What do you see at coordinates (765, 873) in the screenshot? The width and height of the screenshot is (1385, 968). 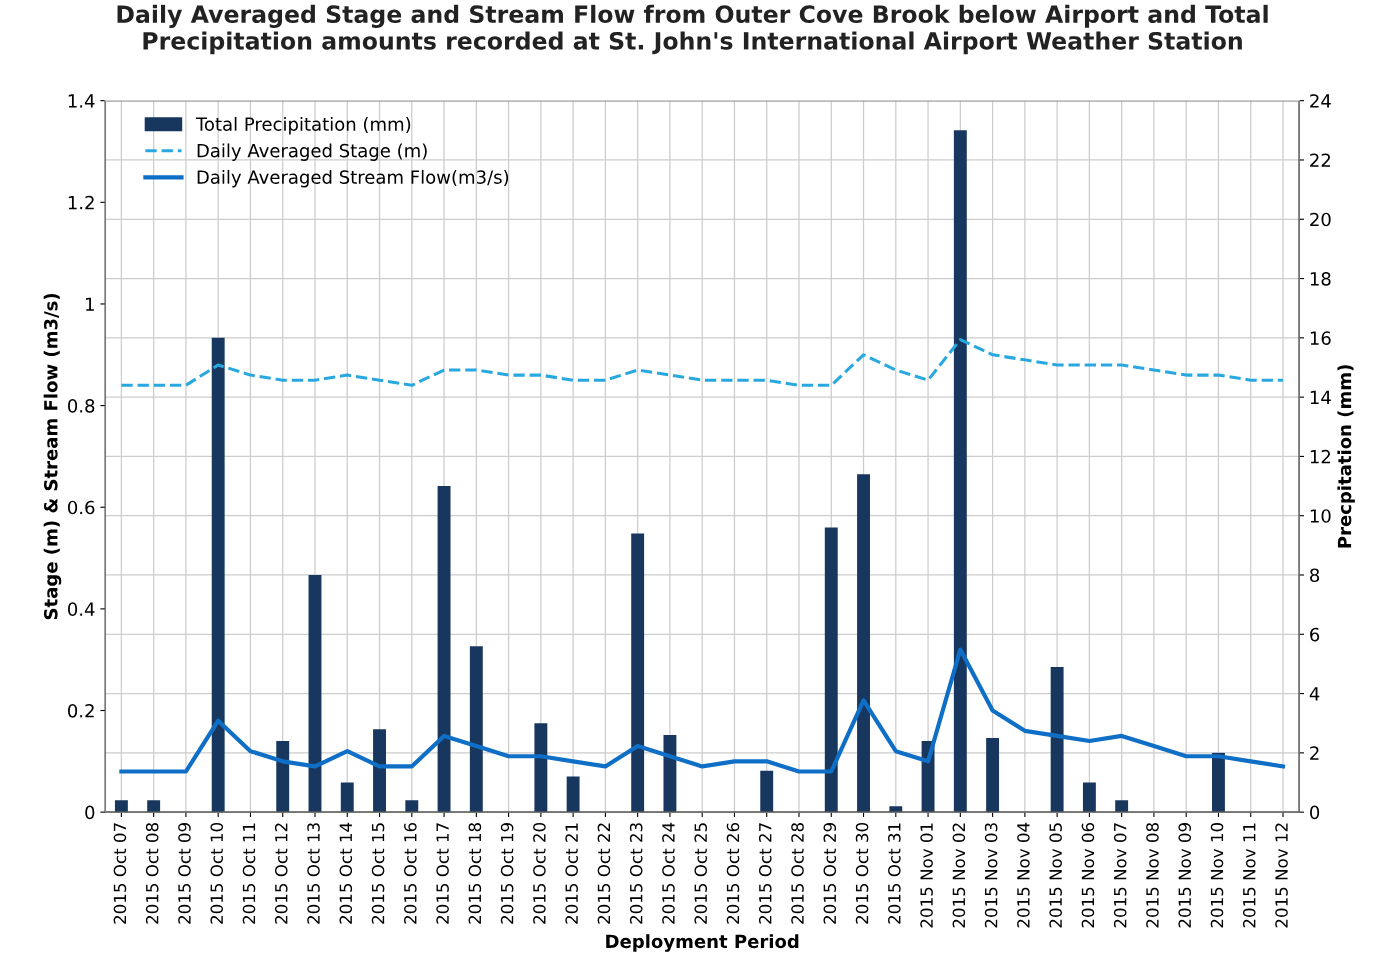 I see `x-tick-label: 2015 Oct 27` at bounding box center [765, 873].